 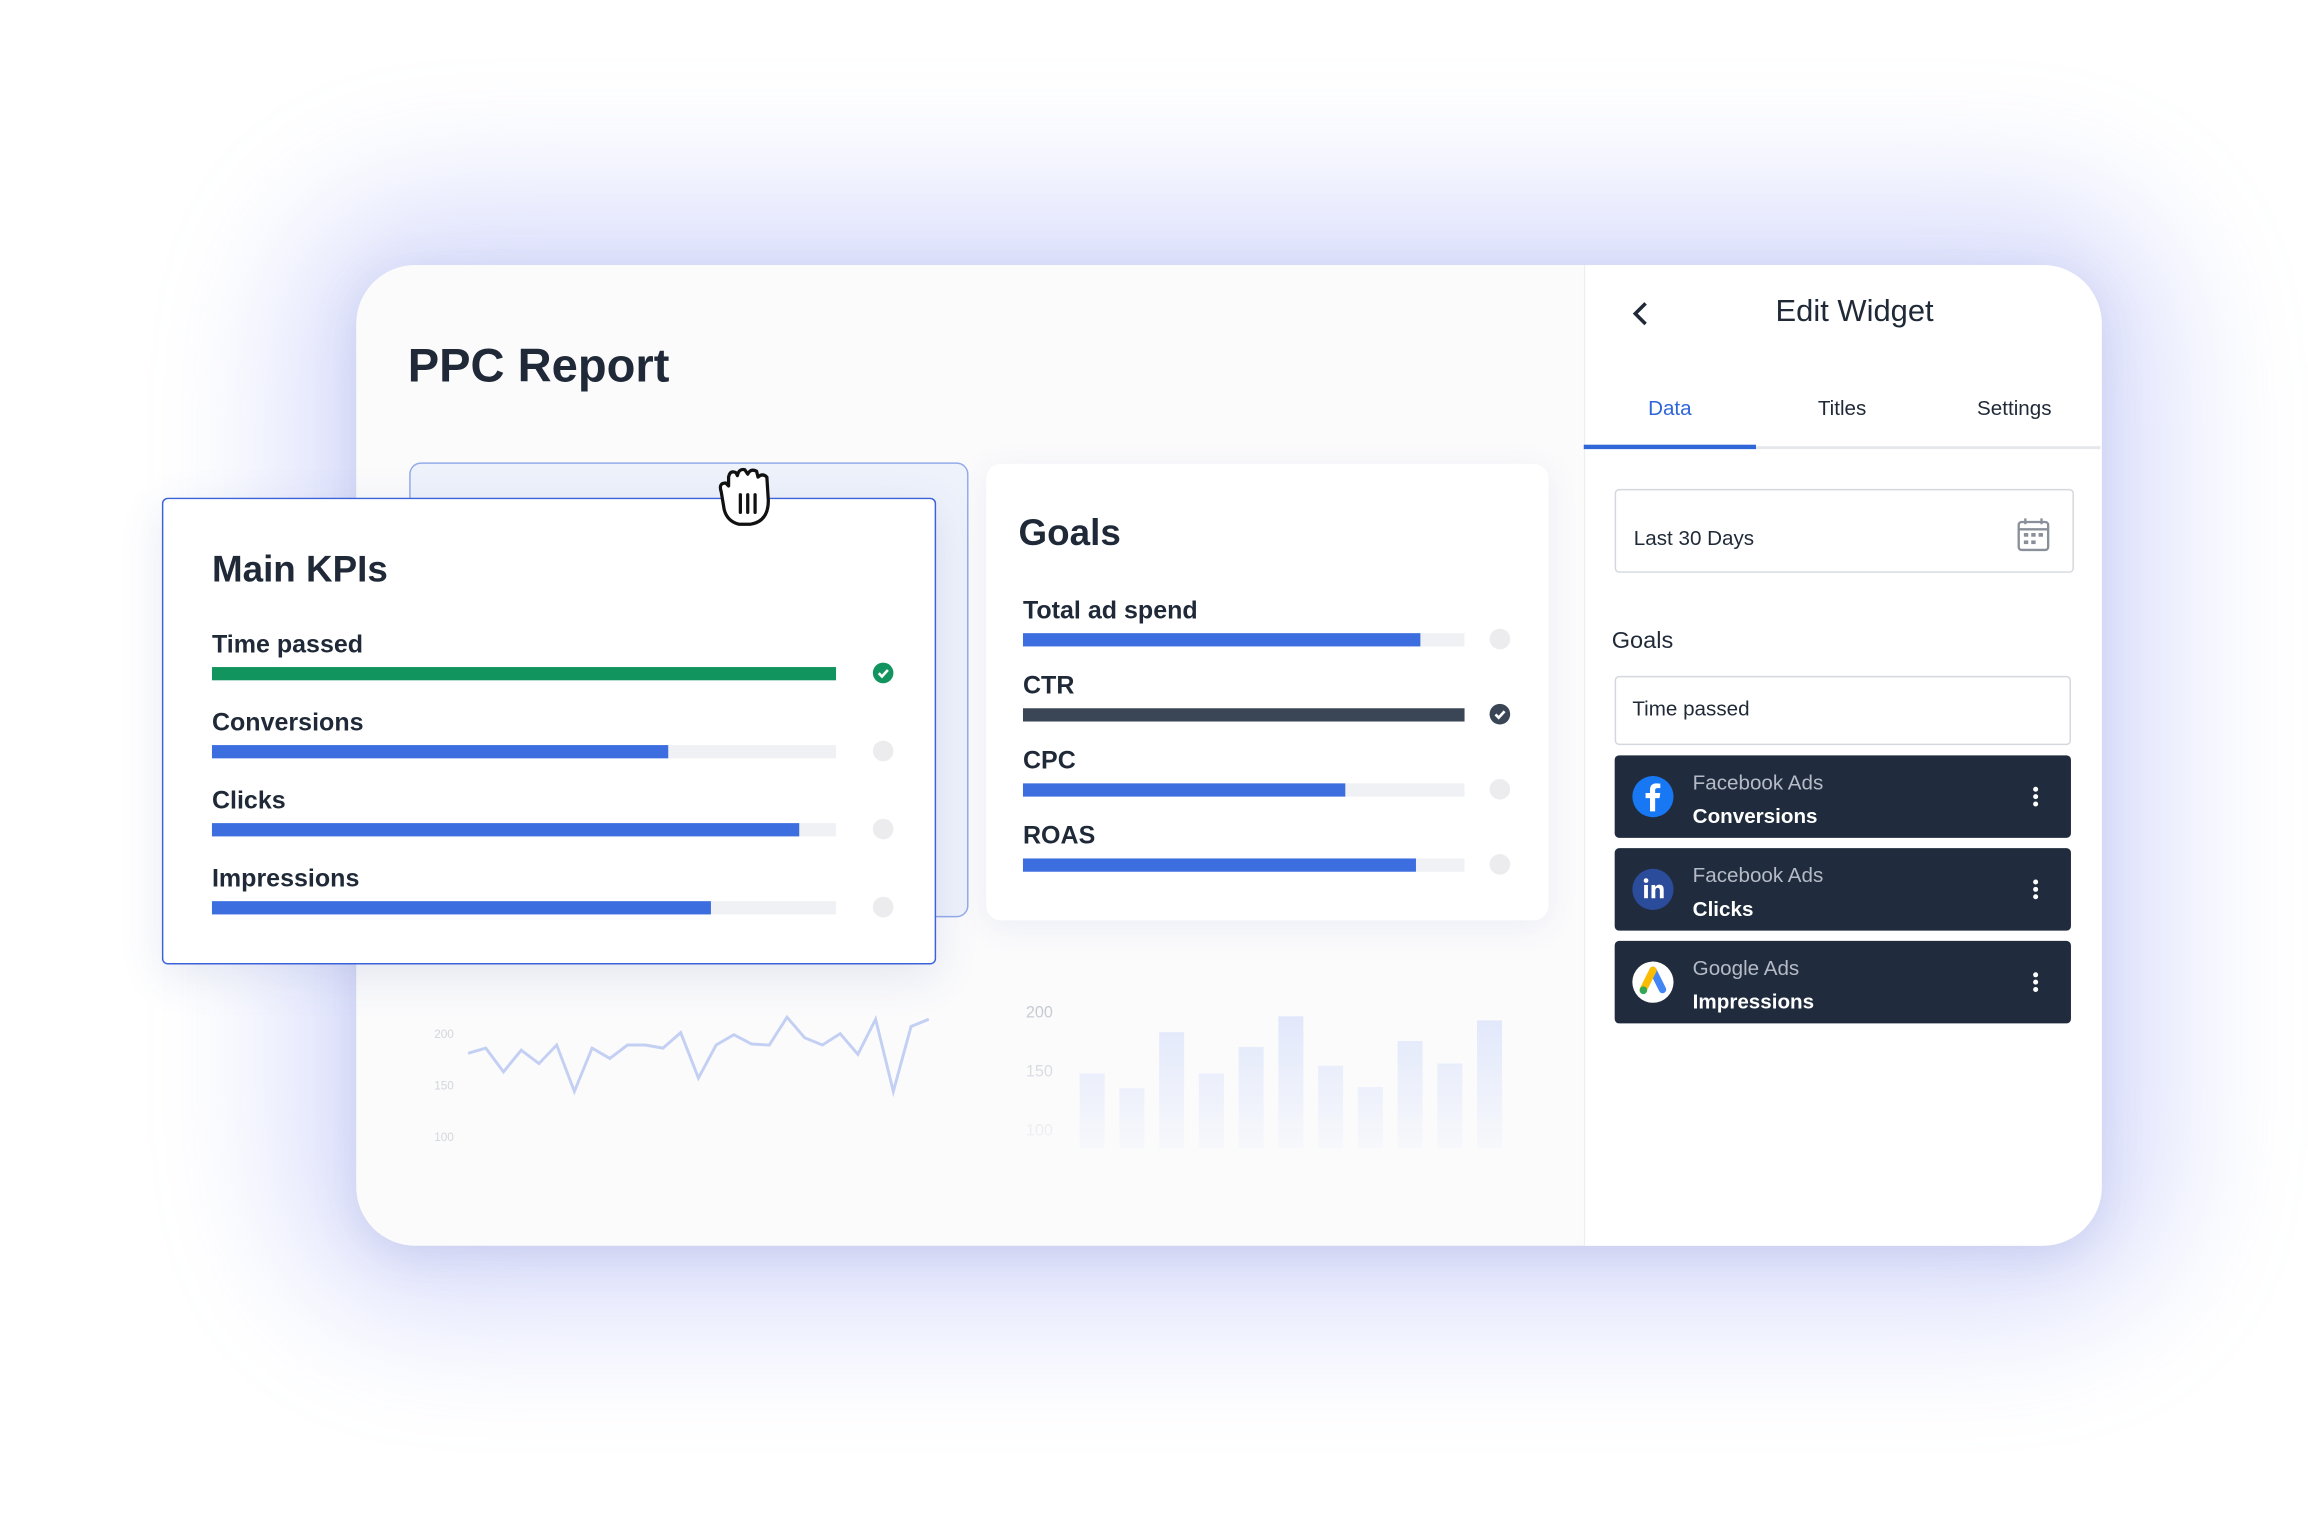 What do you see at coordinates (1842, 408) in the screenshot?
I see `tab: Titles` at bounding box center [1842, 408].